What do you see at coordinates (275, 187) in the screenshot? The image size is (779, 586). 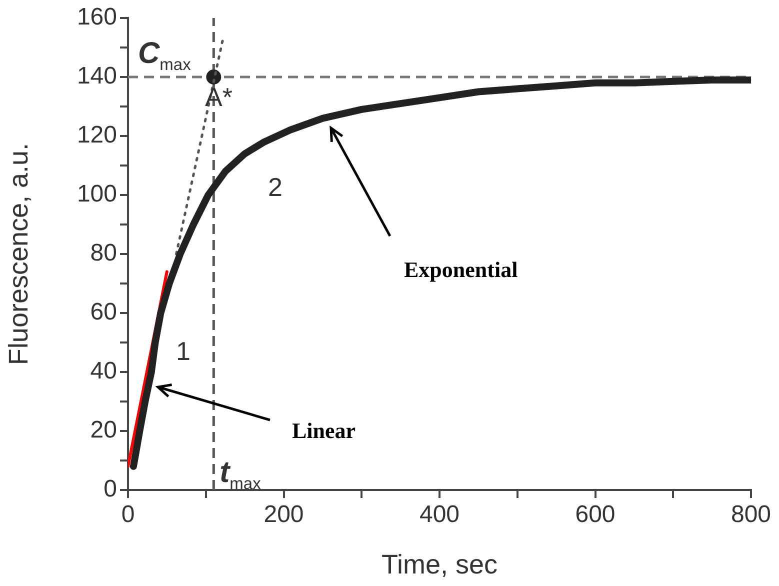 I see `annotation: 2` at bounding box center [275, 187].